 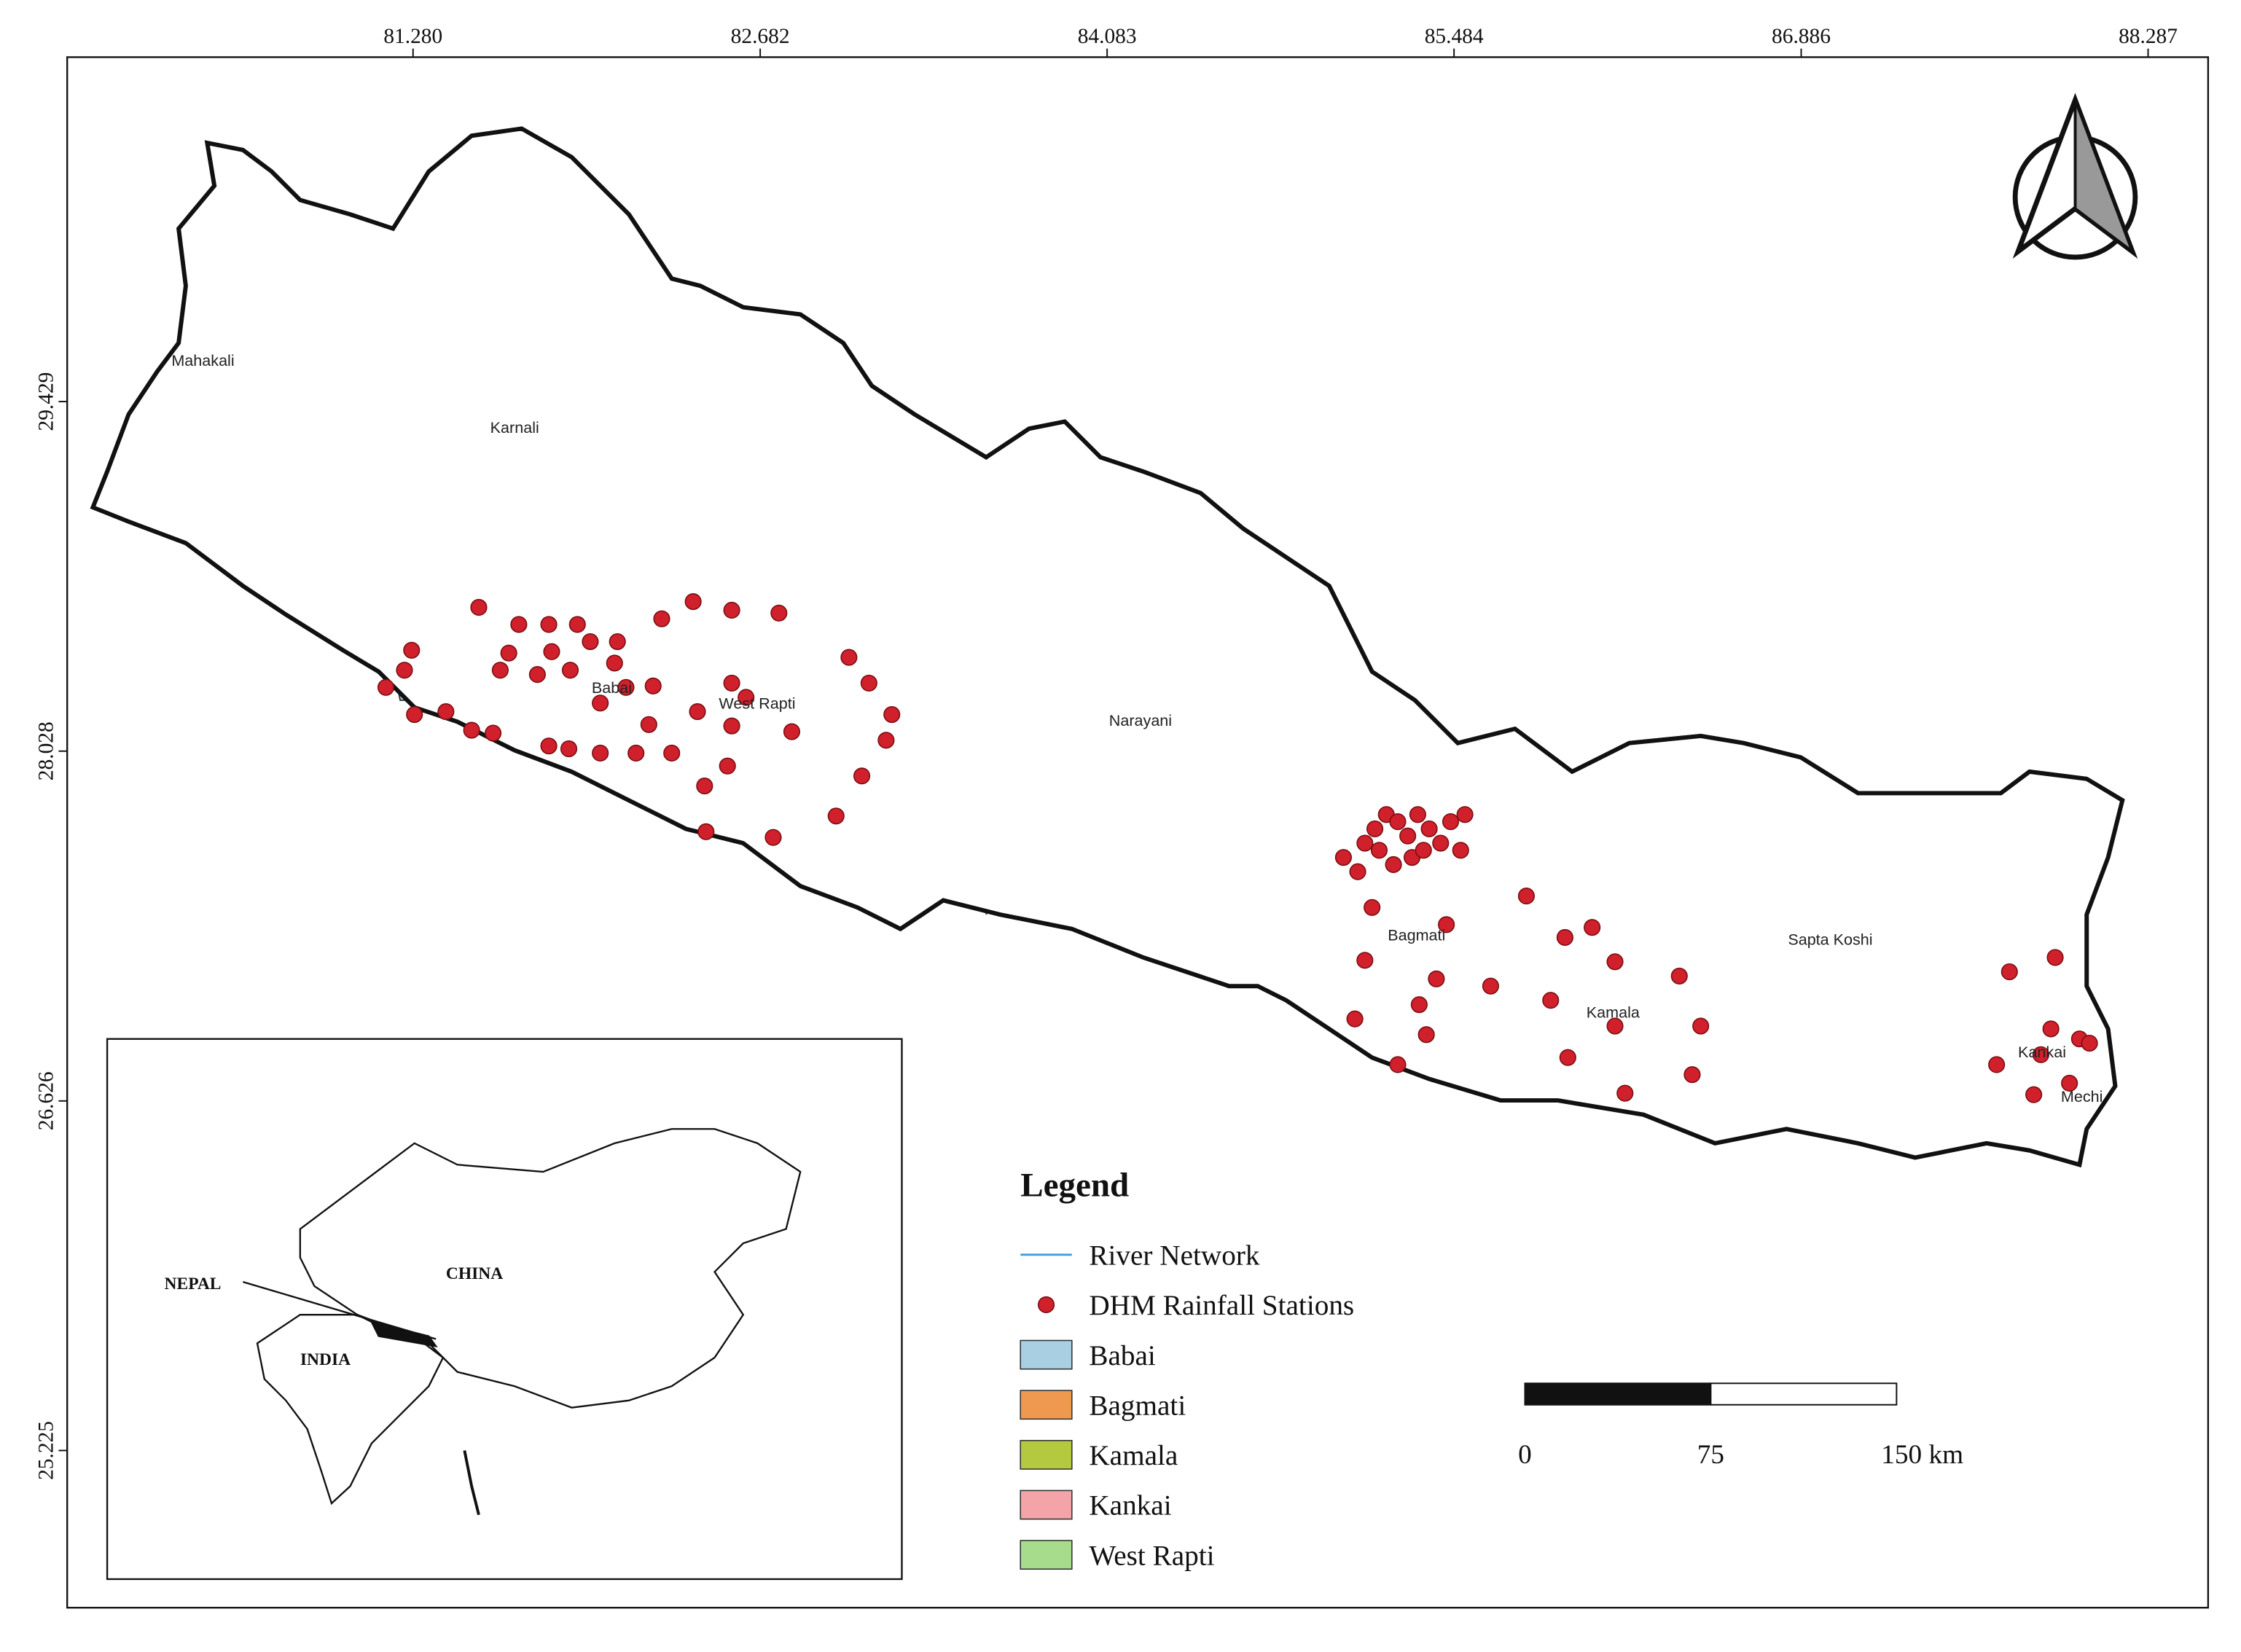 I want to click on legend-label: River Network, so click(x=1174, y=1256).